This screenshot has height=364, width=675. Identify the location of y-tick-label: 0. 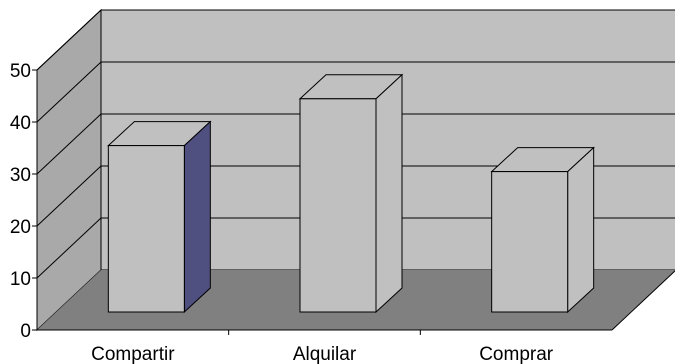
(25, 331).